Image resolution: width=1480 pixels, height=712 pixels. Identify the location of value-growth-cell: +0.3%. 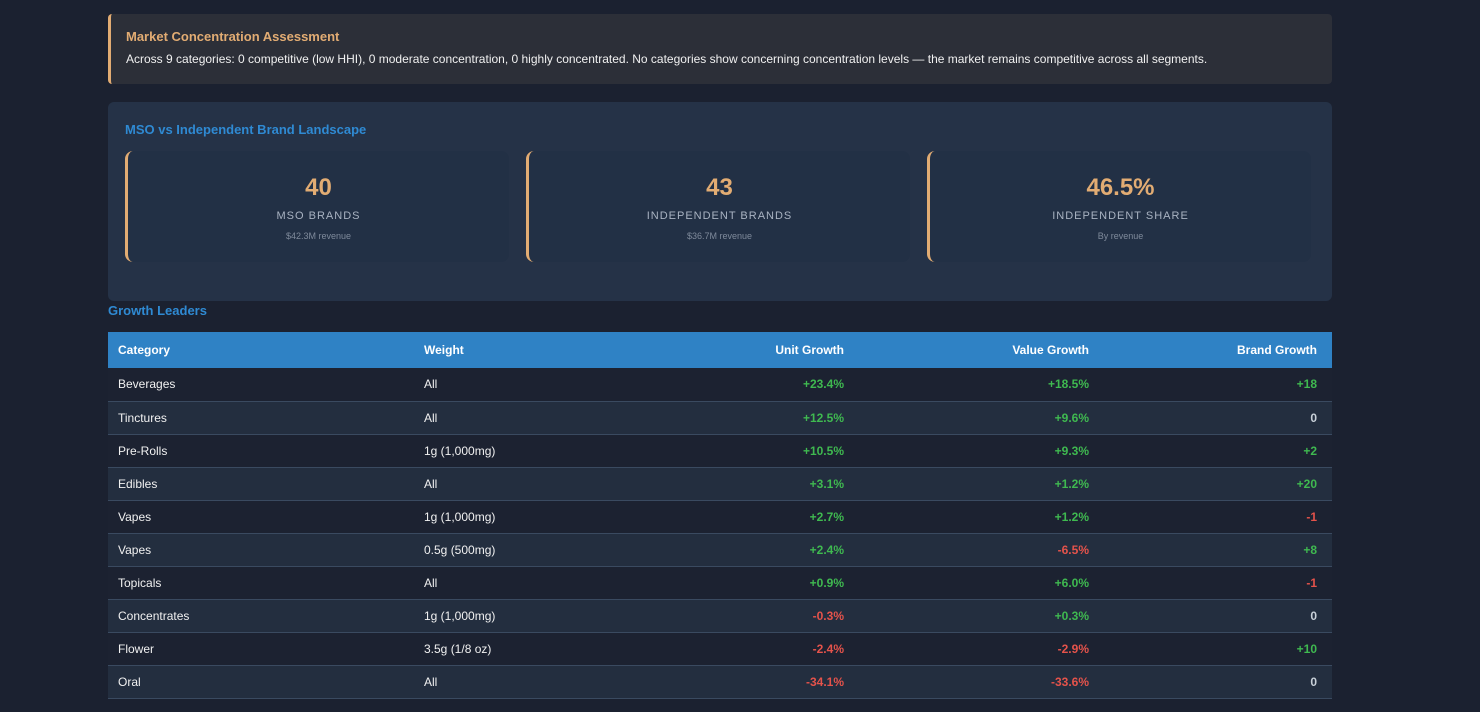
(1071, 615).